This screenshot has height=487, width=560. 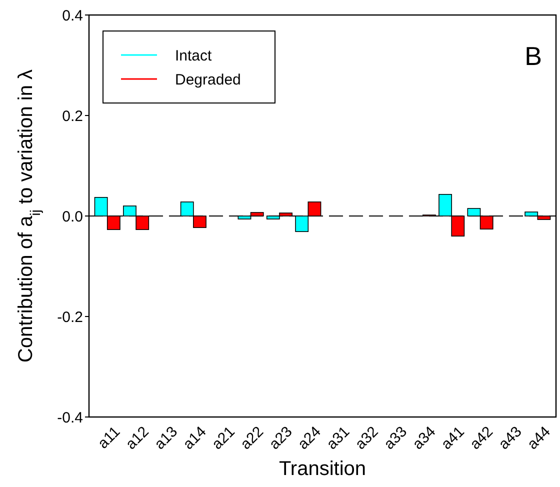 I want to click on x-axis-title: Transition, so click(x=322, y=469).